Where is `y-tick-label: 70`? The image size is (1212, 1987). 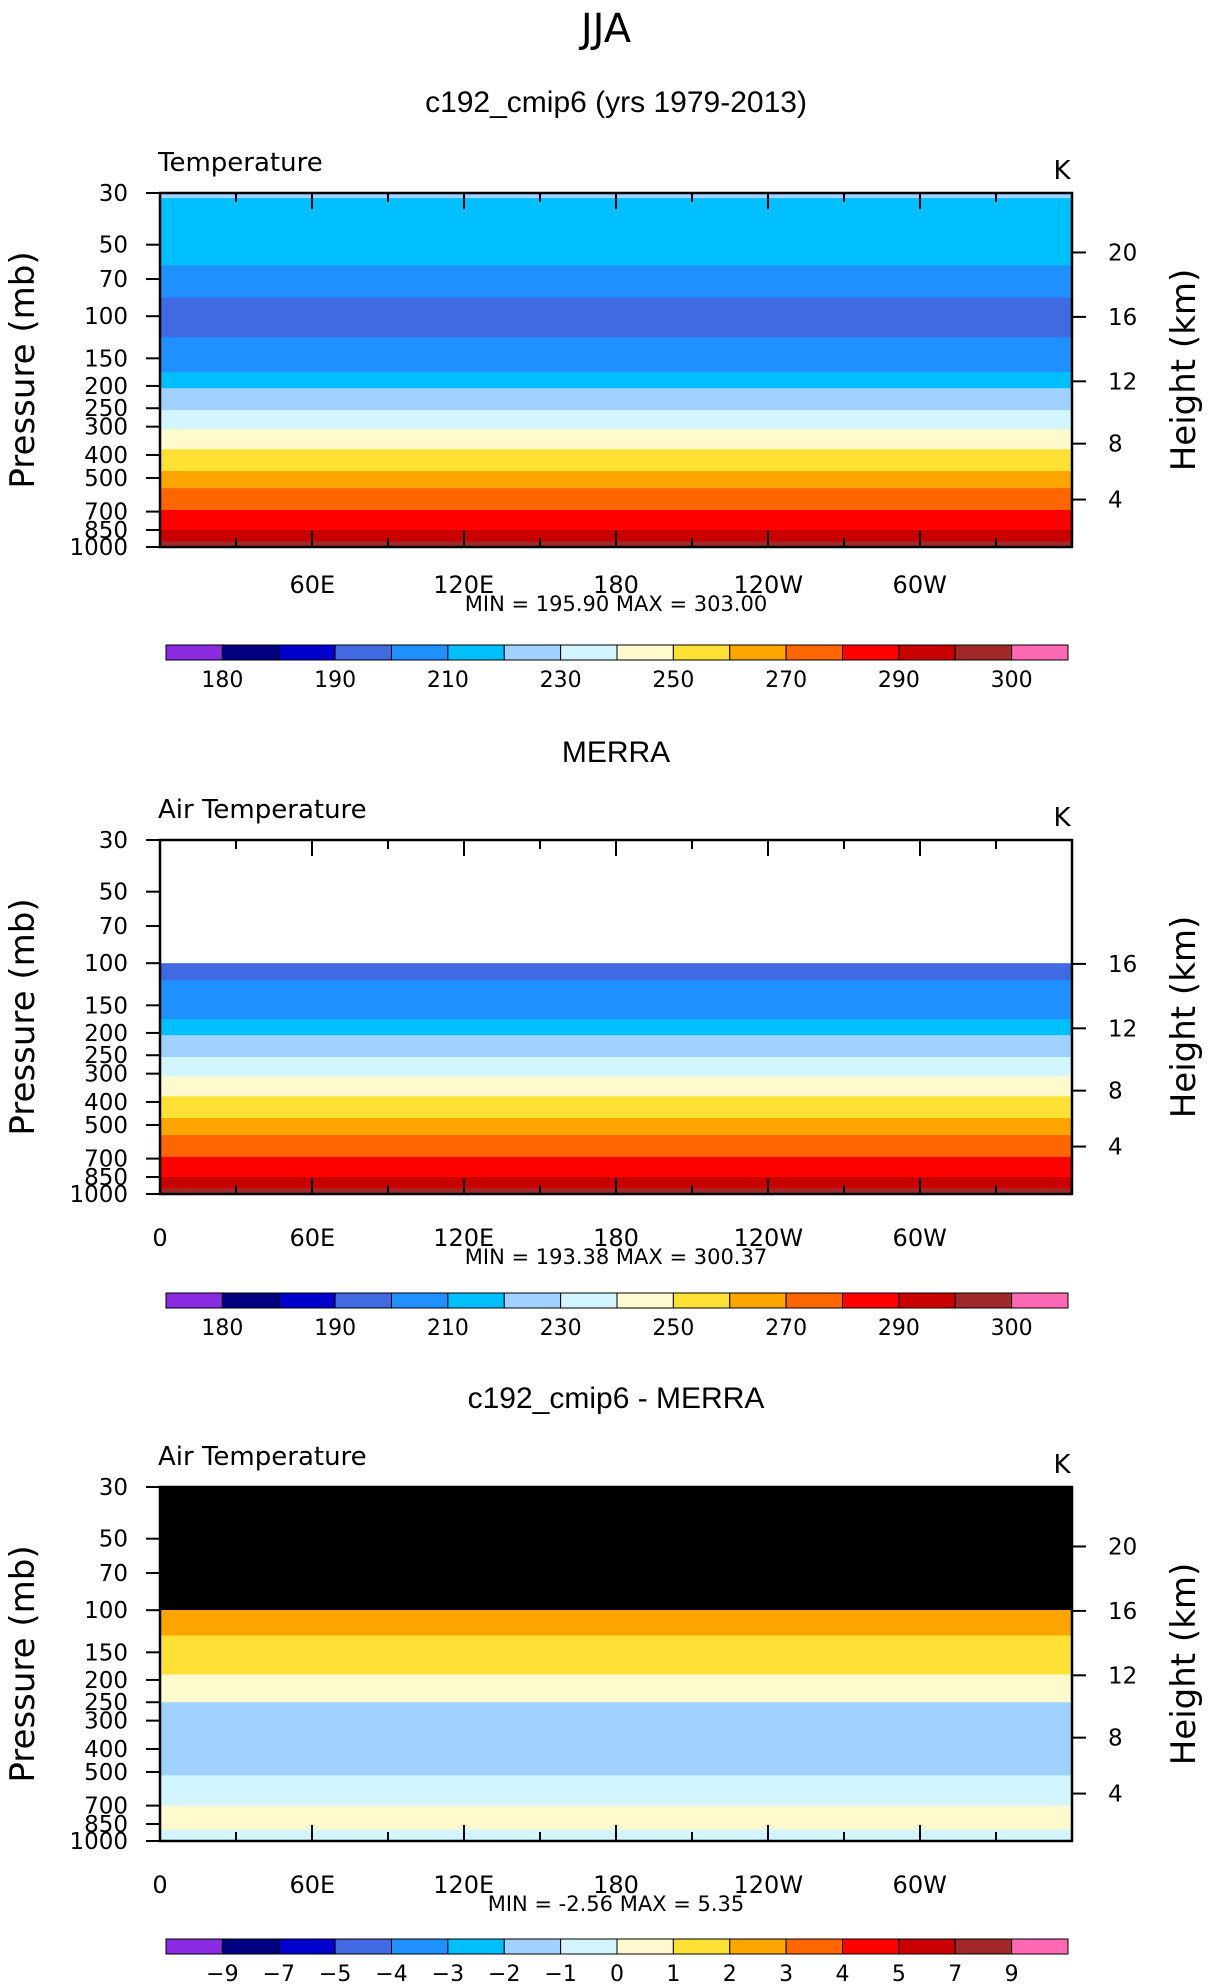 y-tick-label: 70 is located at coordinates (113, 280).